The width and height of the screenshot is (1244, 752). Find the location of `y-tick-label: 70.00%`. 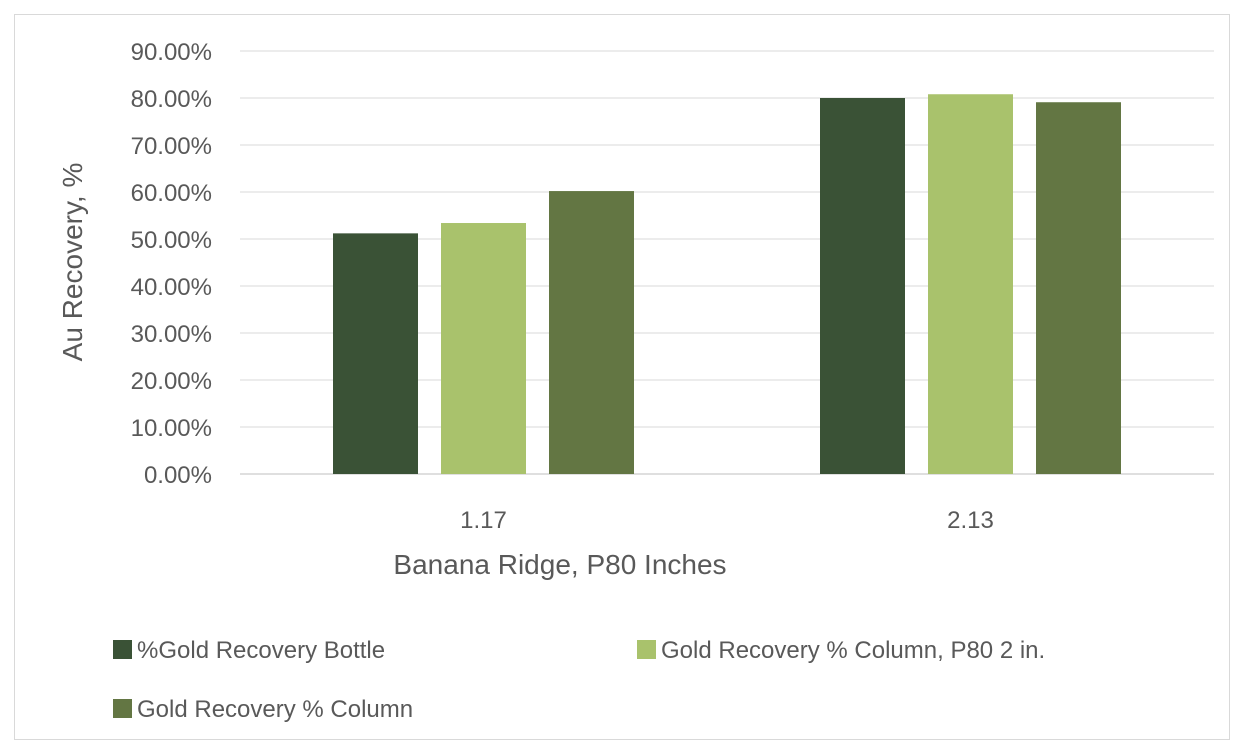

y-tick-label: 70.00% is located at coordinates (171, 146).